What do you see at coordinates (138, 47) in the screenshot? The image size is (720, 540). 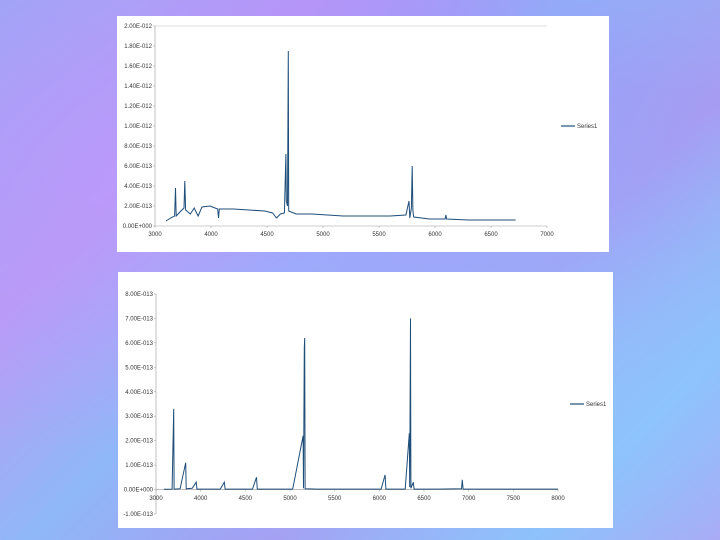 I see `y-tick-label: 1.80E-012` at bounding box center [138, 47].